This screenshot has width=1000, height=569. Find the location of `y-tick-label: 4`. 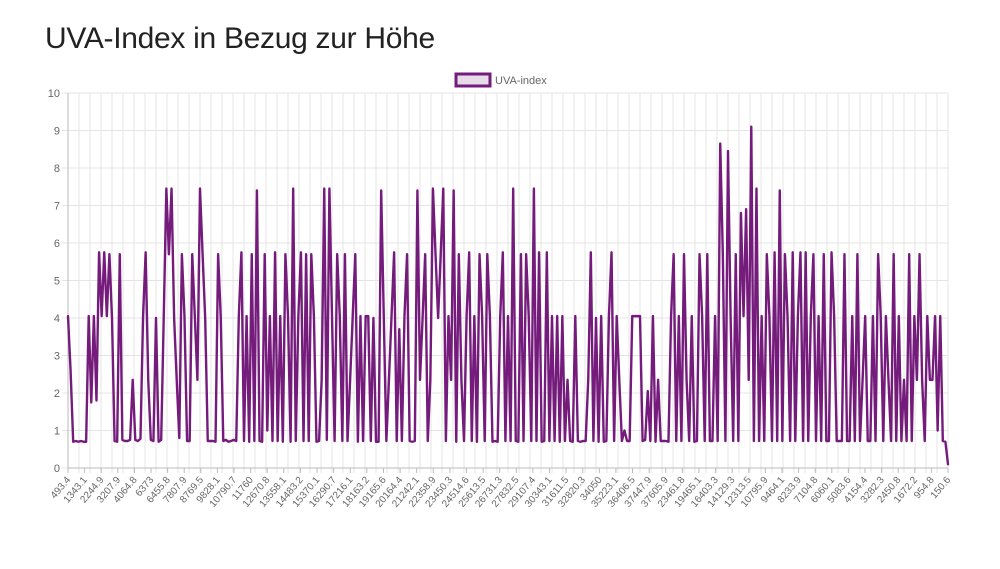

y-tick-label: 4 is located at coordinates (57, 319).